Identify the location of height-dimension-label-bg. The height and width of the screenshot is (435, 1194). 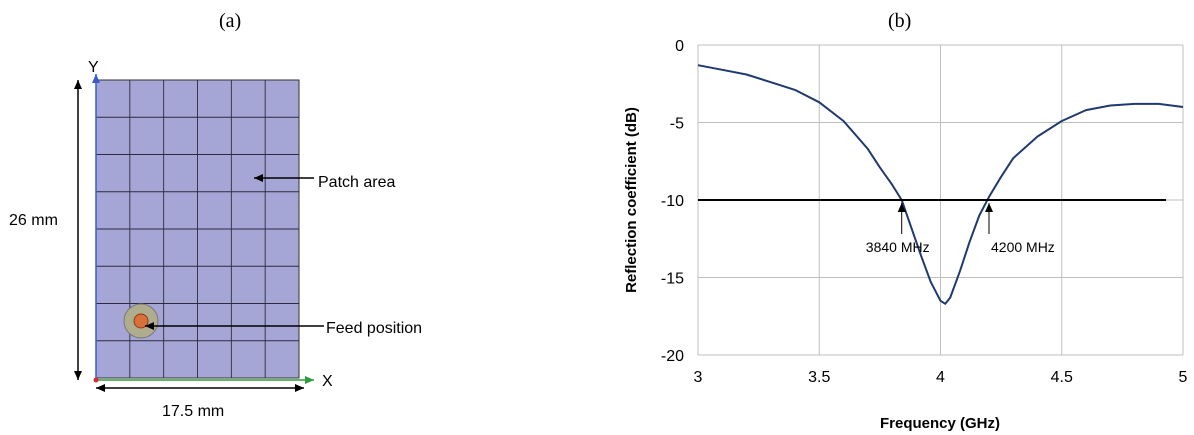
(41, 219).